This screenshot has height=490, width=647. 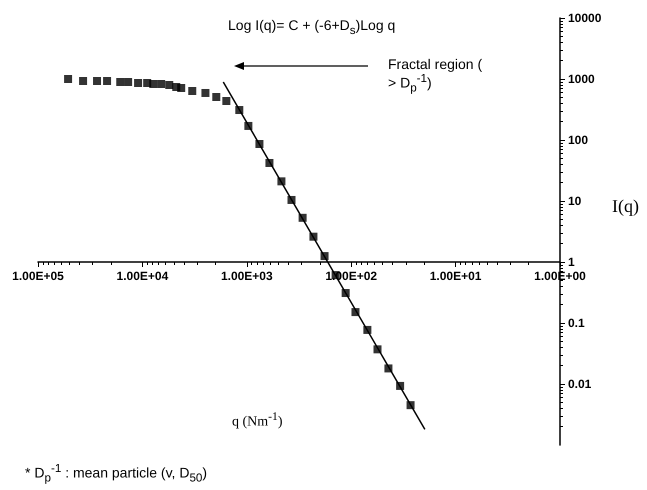 I want to click on y-tick-label: 0.1, so click(x=577, y=323).